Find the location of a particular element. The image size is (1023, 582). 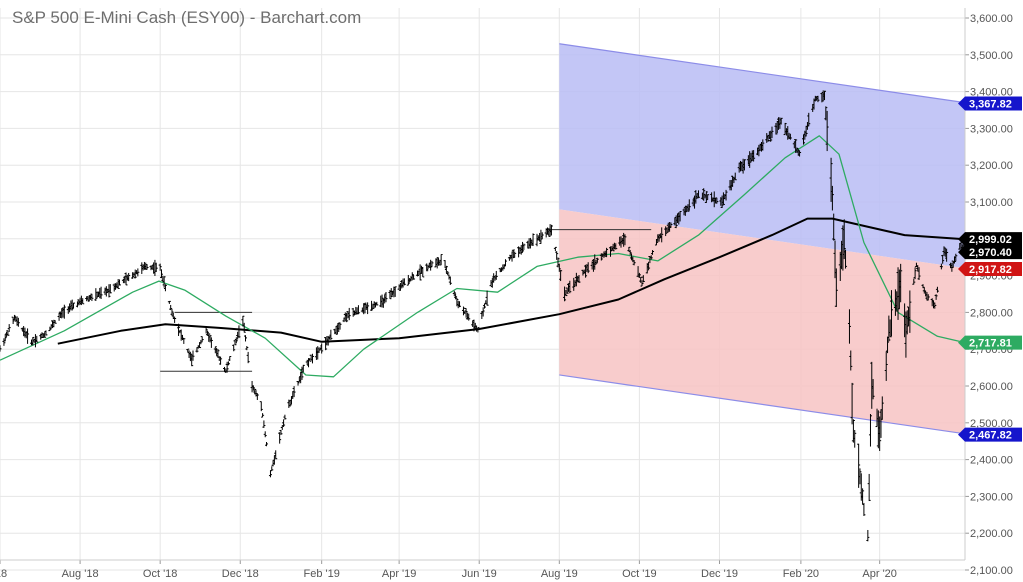

value-tag-label: 2,467.82 is located at coordinates (990, 436).